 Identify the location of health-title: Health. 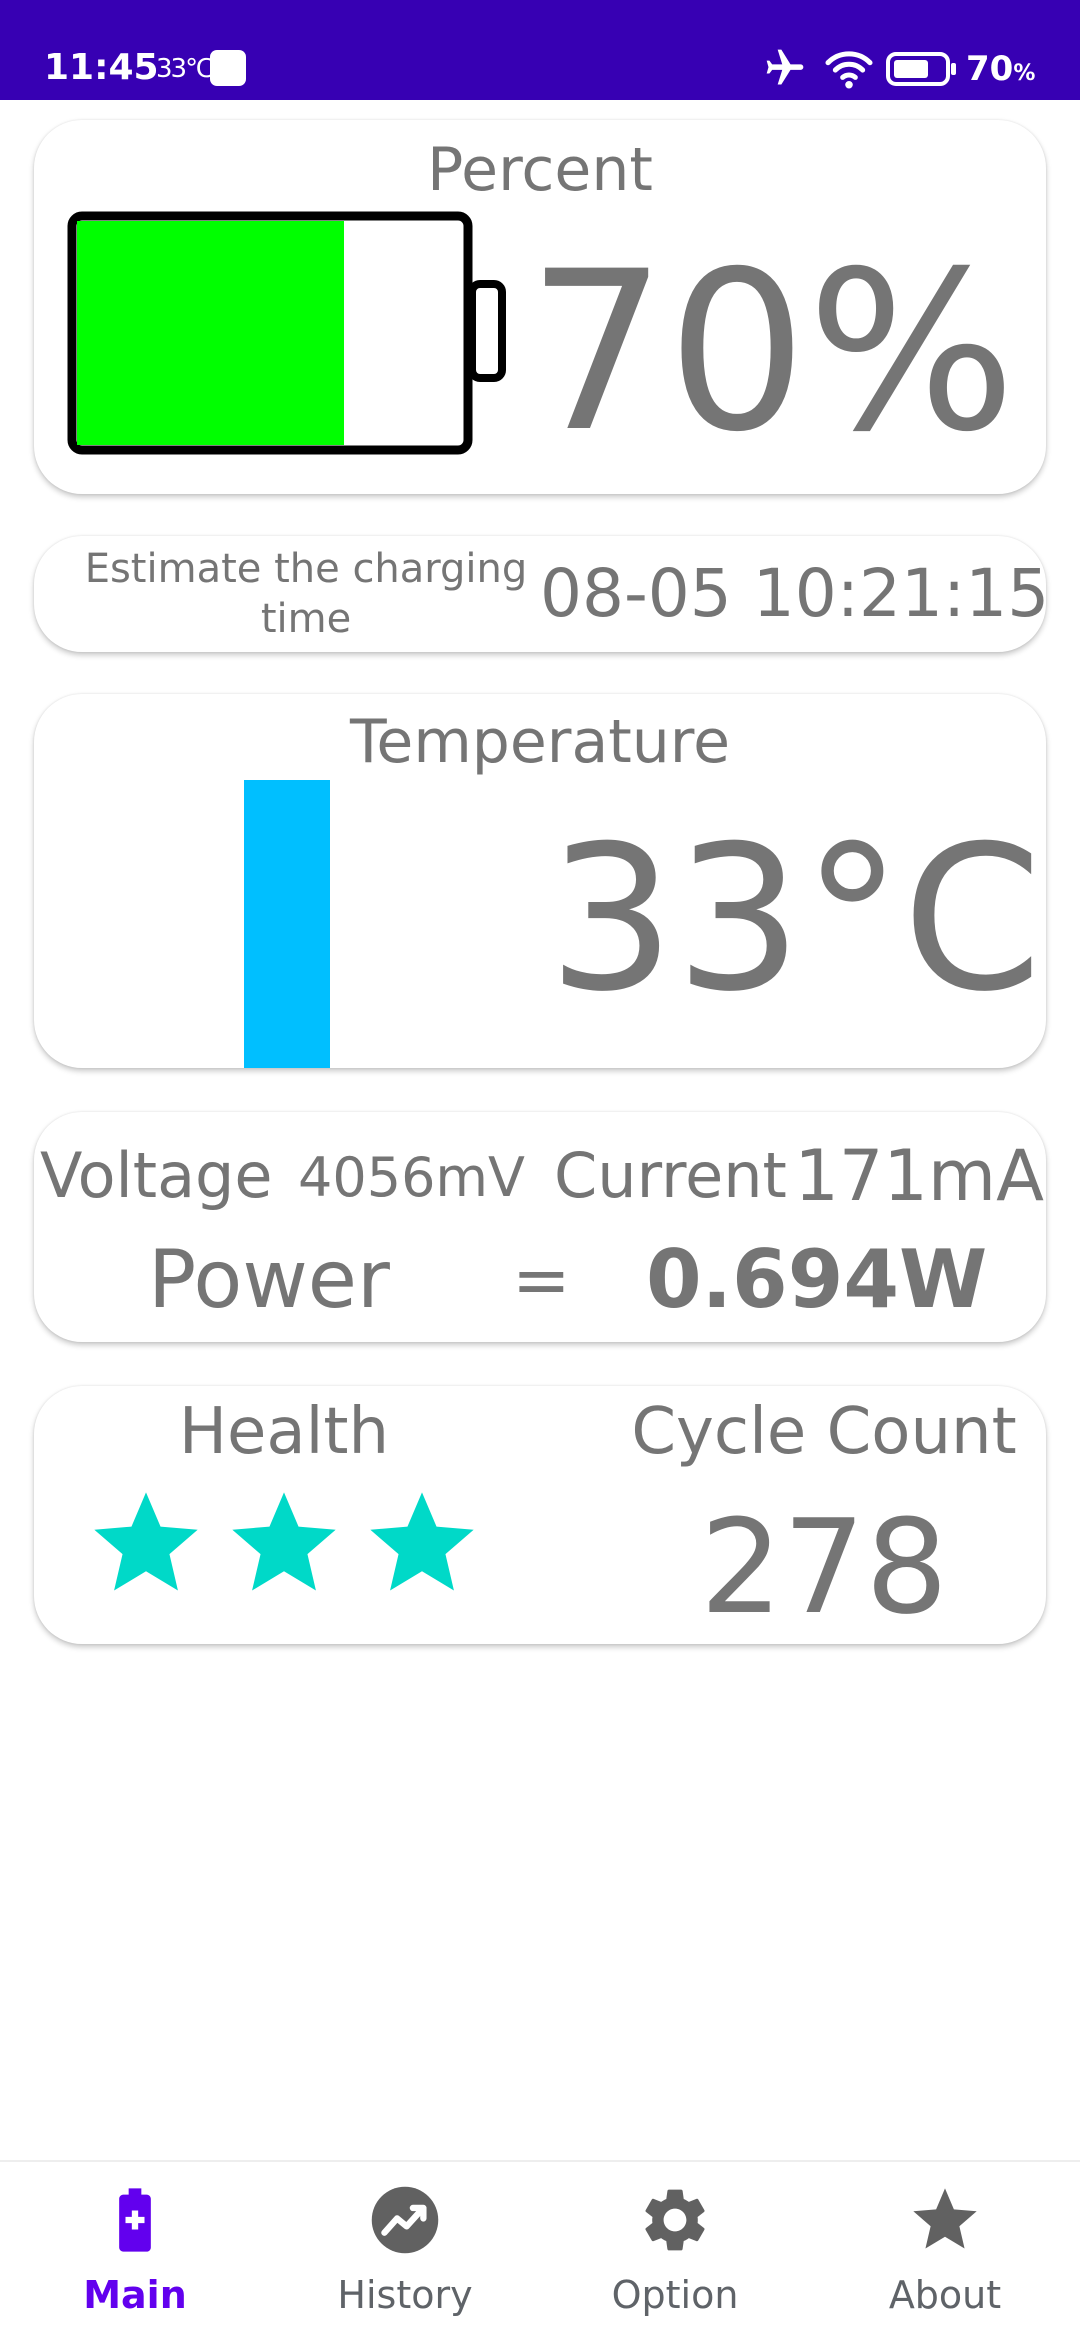
(284, 1432).